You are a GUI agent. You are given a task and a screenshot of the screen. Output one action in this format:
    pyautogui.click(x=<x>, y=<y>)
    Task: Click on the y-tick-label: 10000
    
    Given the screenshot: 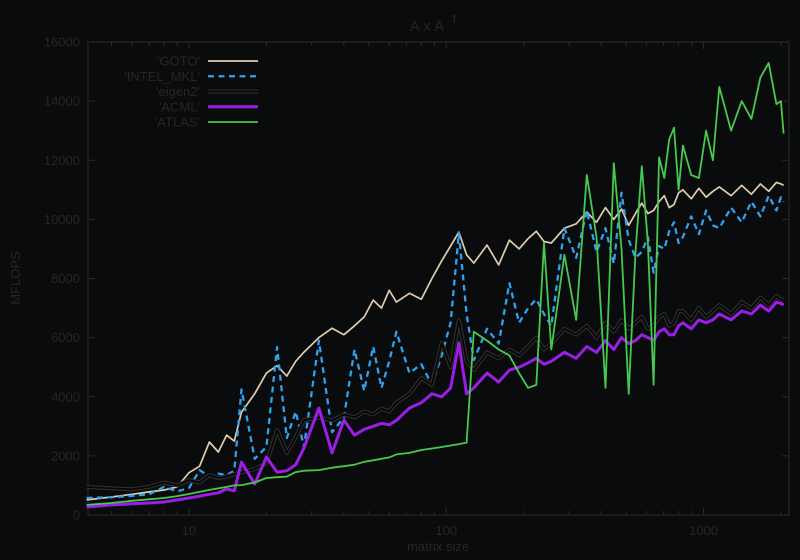 What is the action you would take?
    pyautogui.click(x=62, y=219)
    